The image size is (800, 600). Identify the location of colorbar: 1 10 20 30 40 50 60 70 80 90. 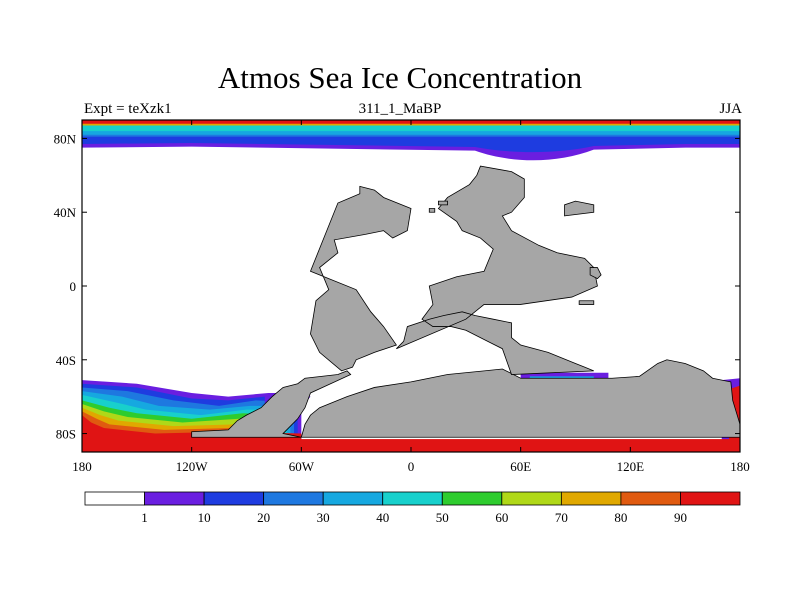
(412, 508).